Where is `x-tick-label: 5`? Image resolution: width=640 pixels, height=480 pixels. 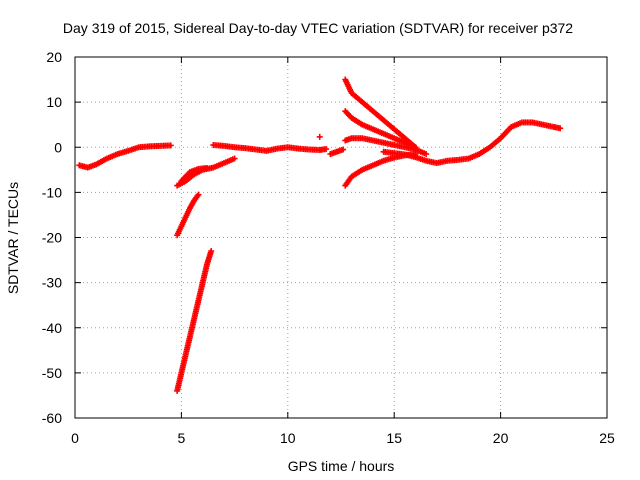
x-tick-label: 5 is located at coordinates (182, 438).